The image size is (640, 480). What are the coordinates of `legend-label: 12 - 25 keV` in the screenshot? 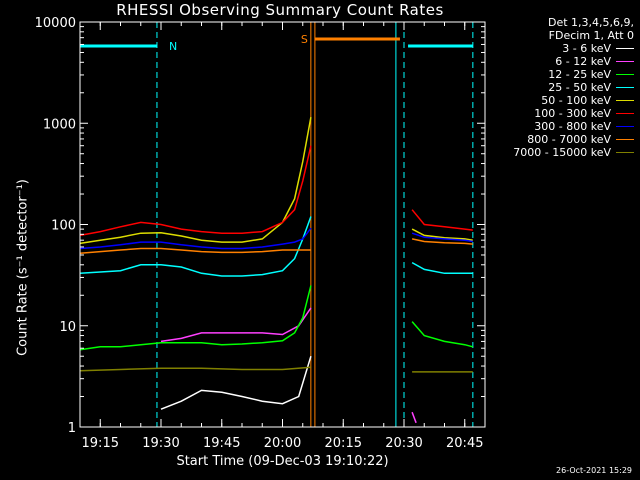 It's located at (579, 74).